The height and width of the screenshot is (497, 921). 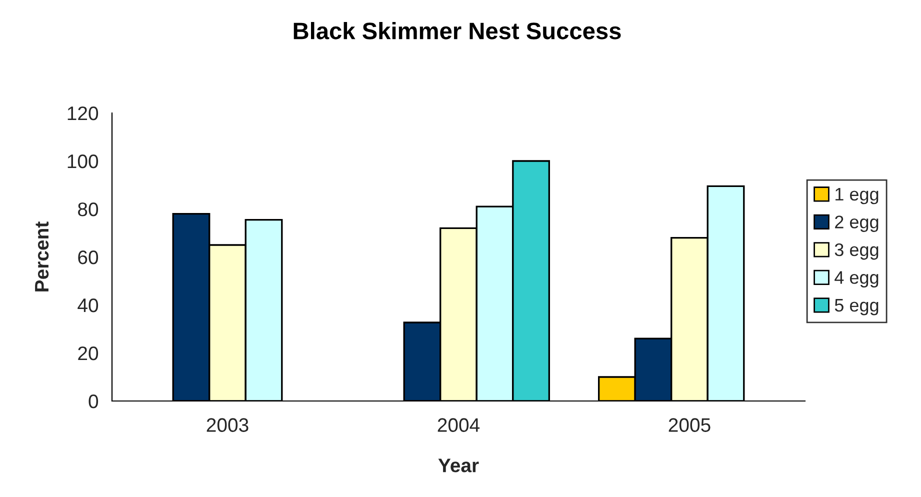 What do you see at coordinates (857, 196) in the screenshot?
I see `legend-label: 1 egg` at bounding box center [857, 196].